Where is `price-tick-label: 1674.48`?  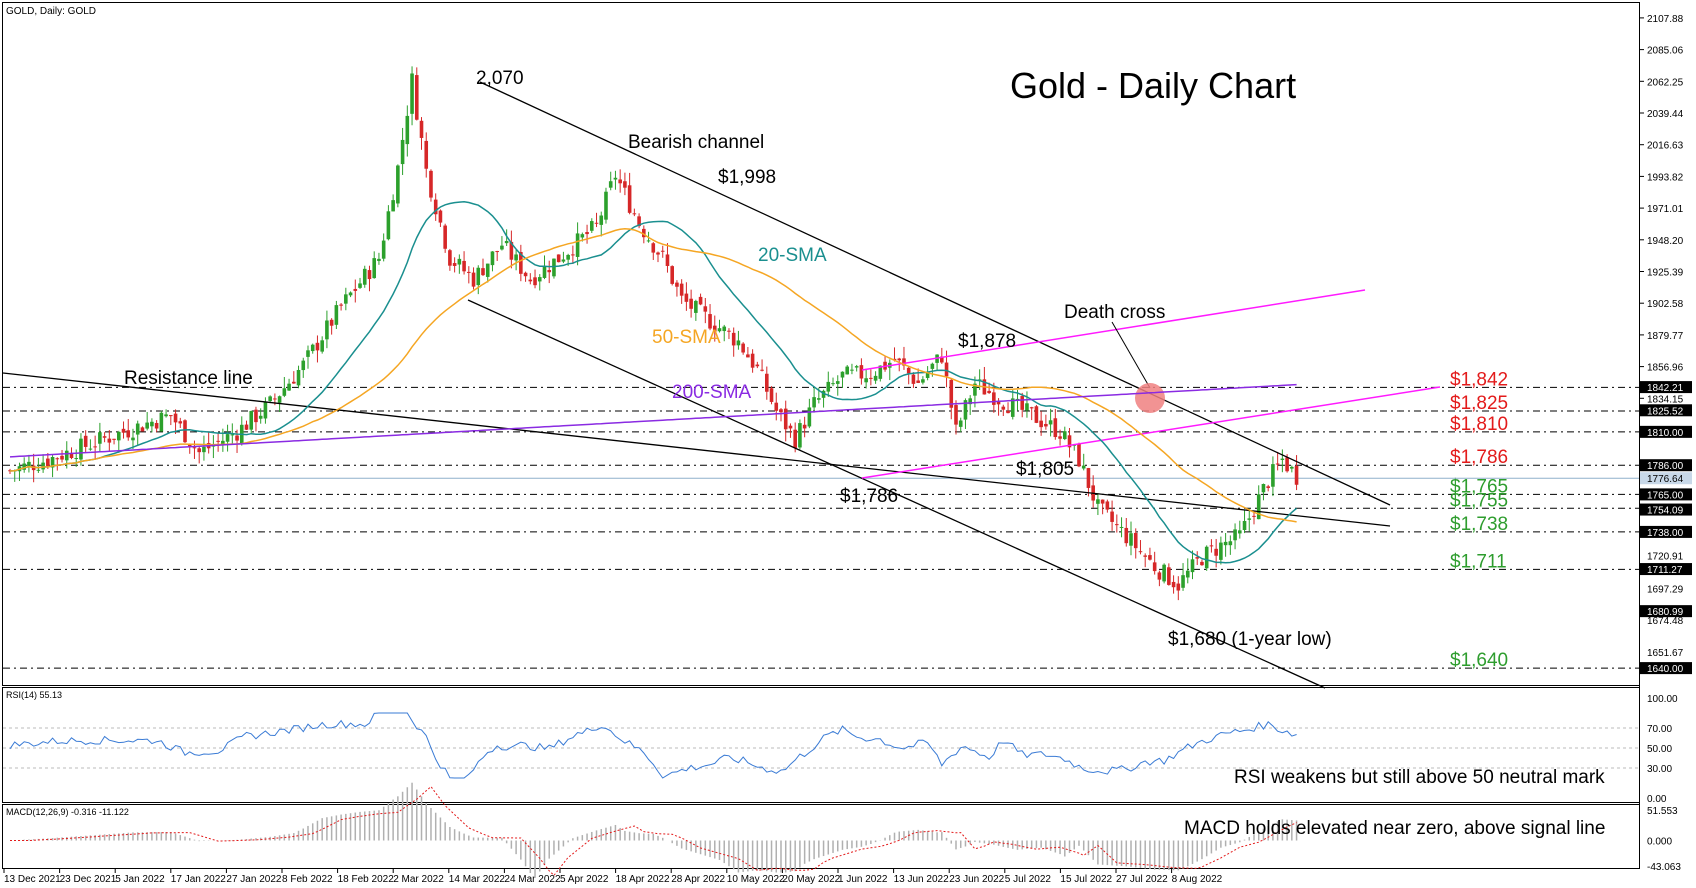
price-tick-label: 1674.48 is located at coordinates (1665, 621).